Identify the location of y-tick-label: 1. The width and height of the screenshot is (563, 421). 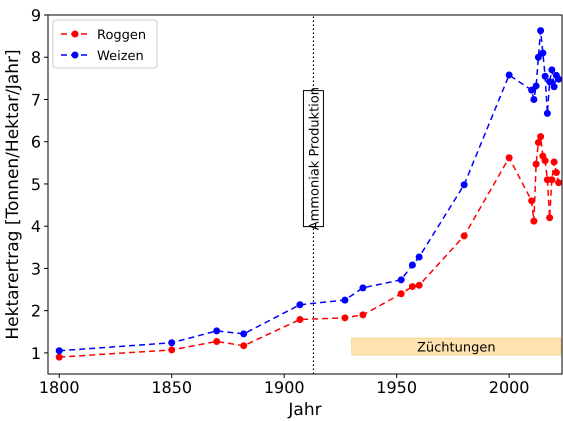
(35, 353).